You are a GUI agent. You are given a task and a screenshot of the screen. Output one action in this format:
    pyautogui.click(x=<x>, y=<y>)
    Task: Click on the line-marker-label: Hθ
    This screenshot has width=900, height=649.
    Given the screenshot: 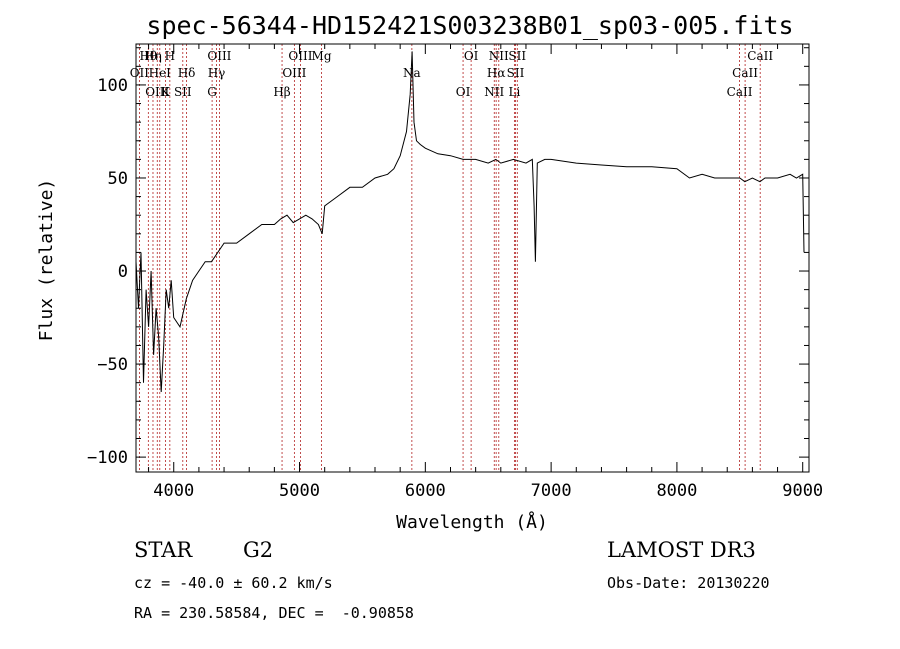 What is the action you would take?
    pyautogui.click(x=148, y=56)
    